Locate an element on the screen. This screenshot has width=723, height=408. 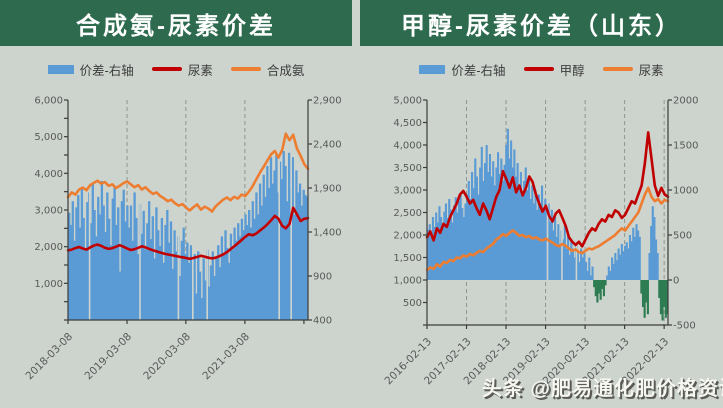
line-swatch-合成氨 is located at coordinates (245, 69).